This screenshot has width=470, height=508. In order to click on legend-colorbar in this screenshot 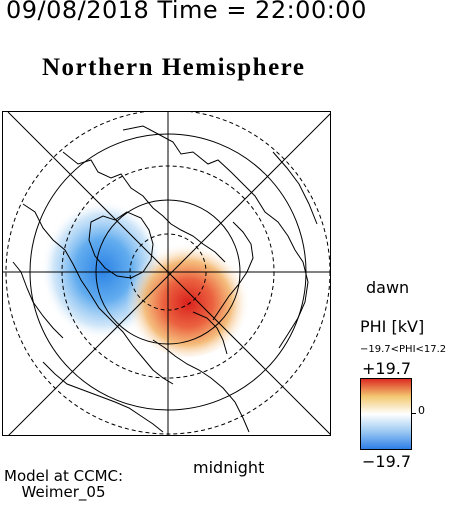, I will do `click(386, 414)`.